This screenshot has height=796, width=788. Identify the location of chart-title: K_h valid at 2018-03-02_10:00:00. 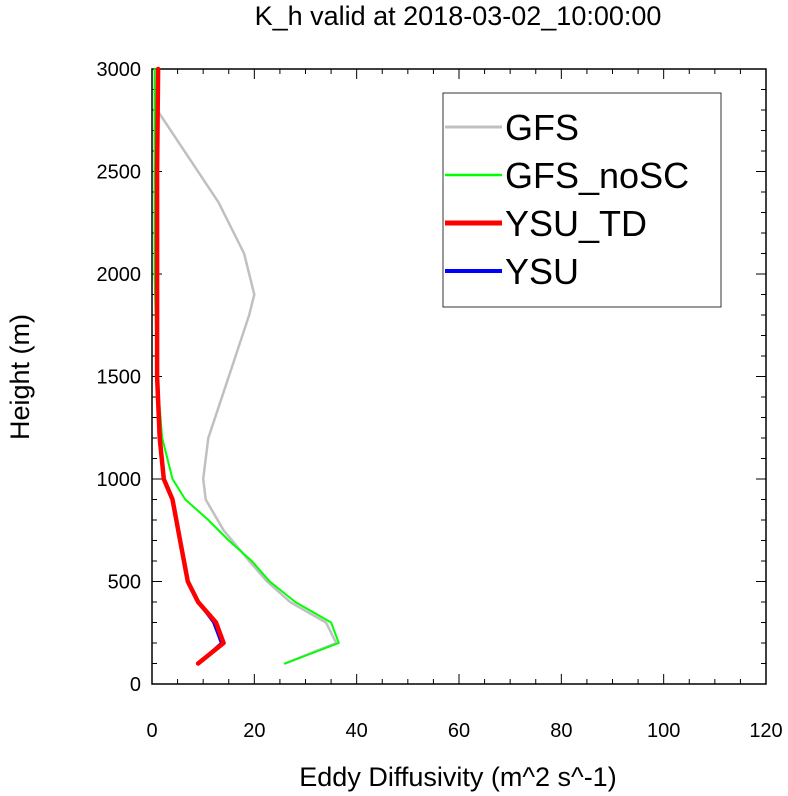
(458, 16).